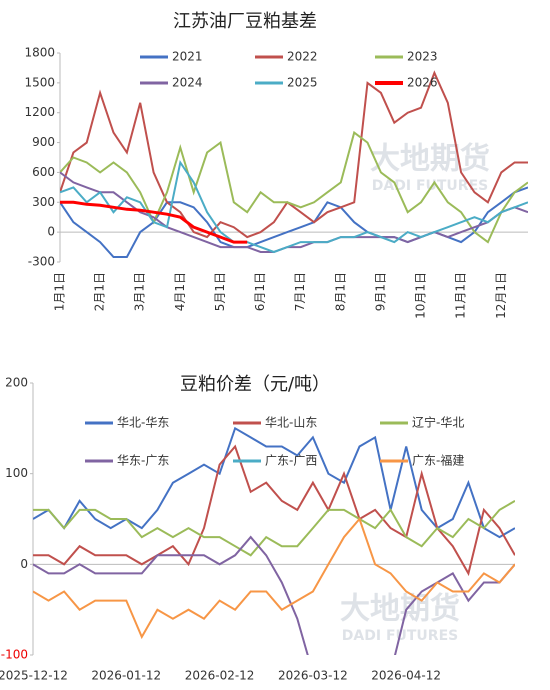 This screenshot has height=690, width=550. I want to click on legend-label: 广东-福建, so click(438, 460).